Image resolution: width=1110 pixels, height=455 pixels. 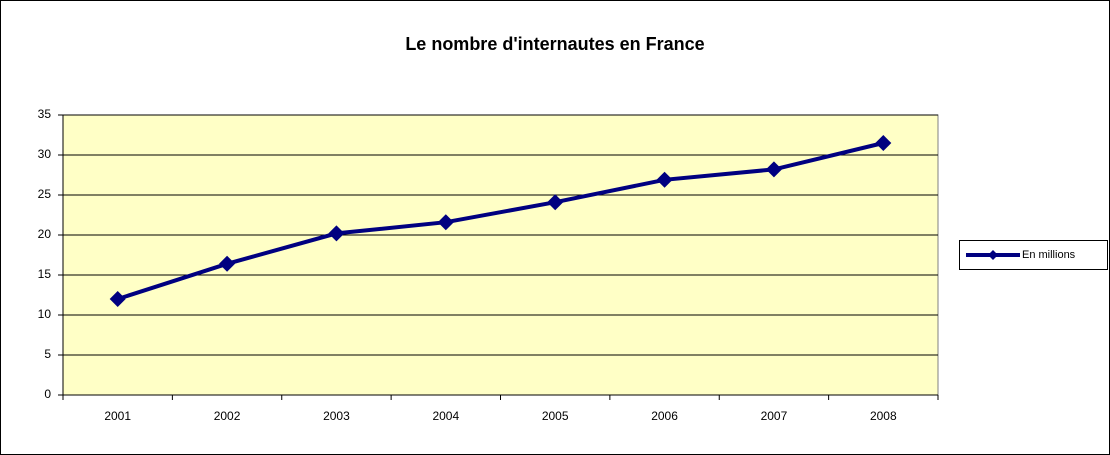 I want to click on legend-label: En millions, so click(x=1049, y=255).